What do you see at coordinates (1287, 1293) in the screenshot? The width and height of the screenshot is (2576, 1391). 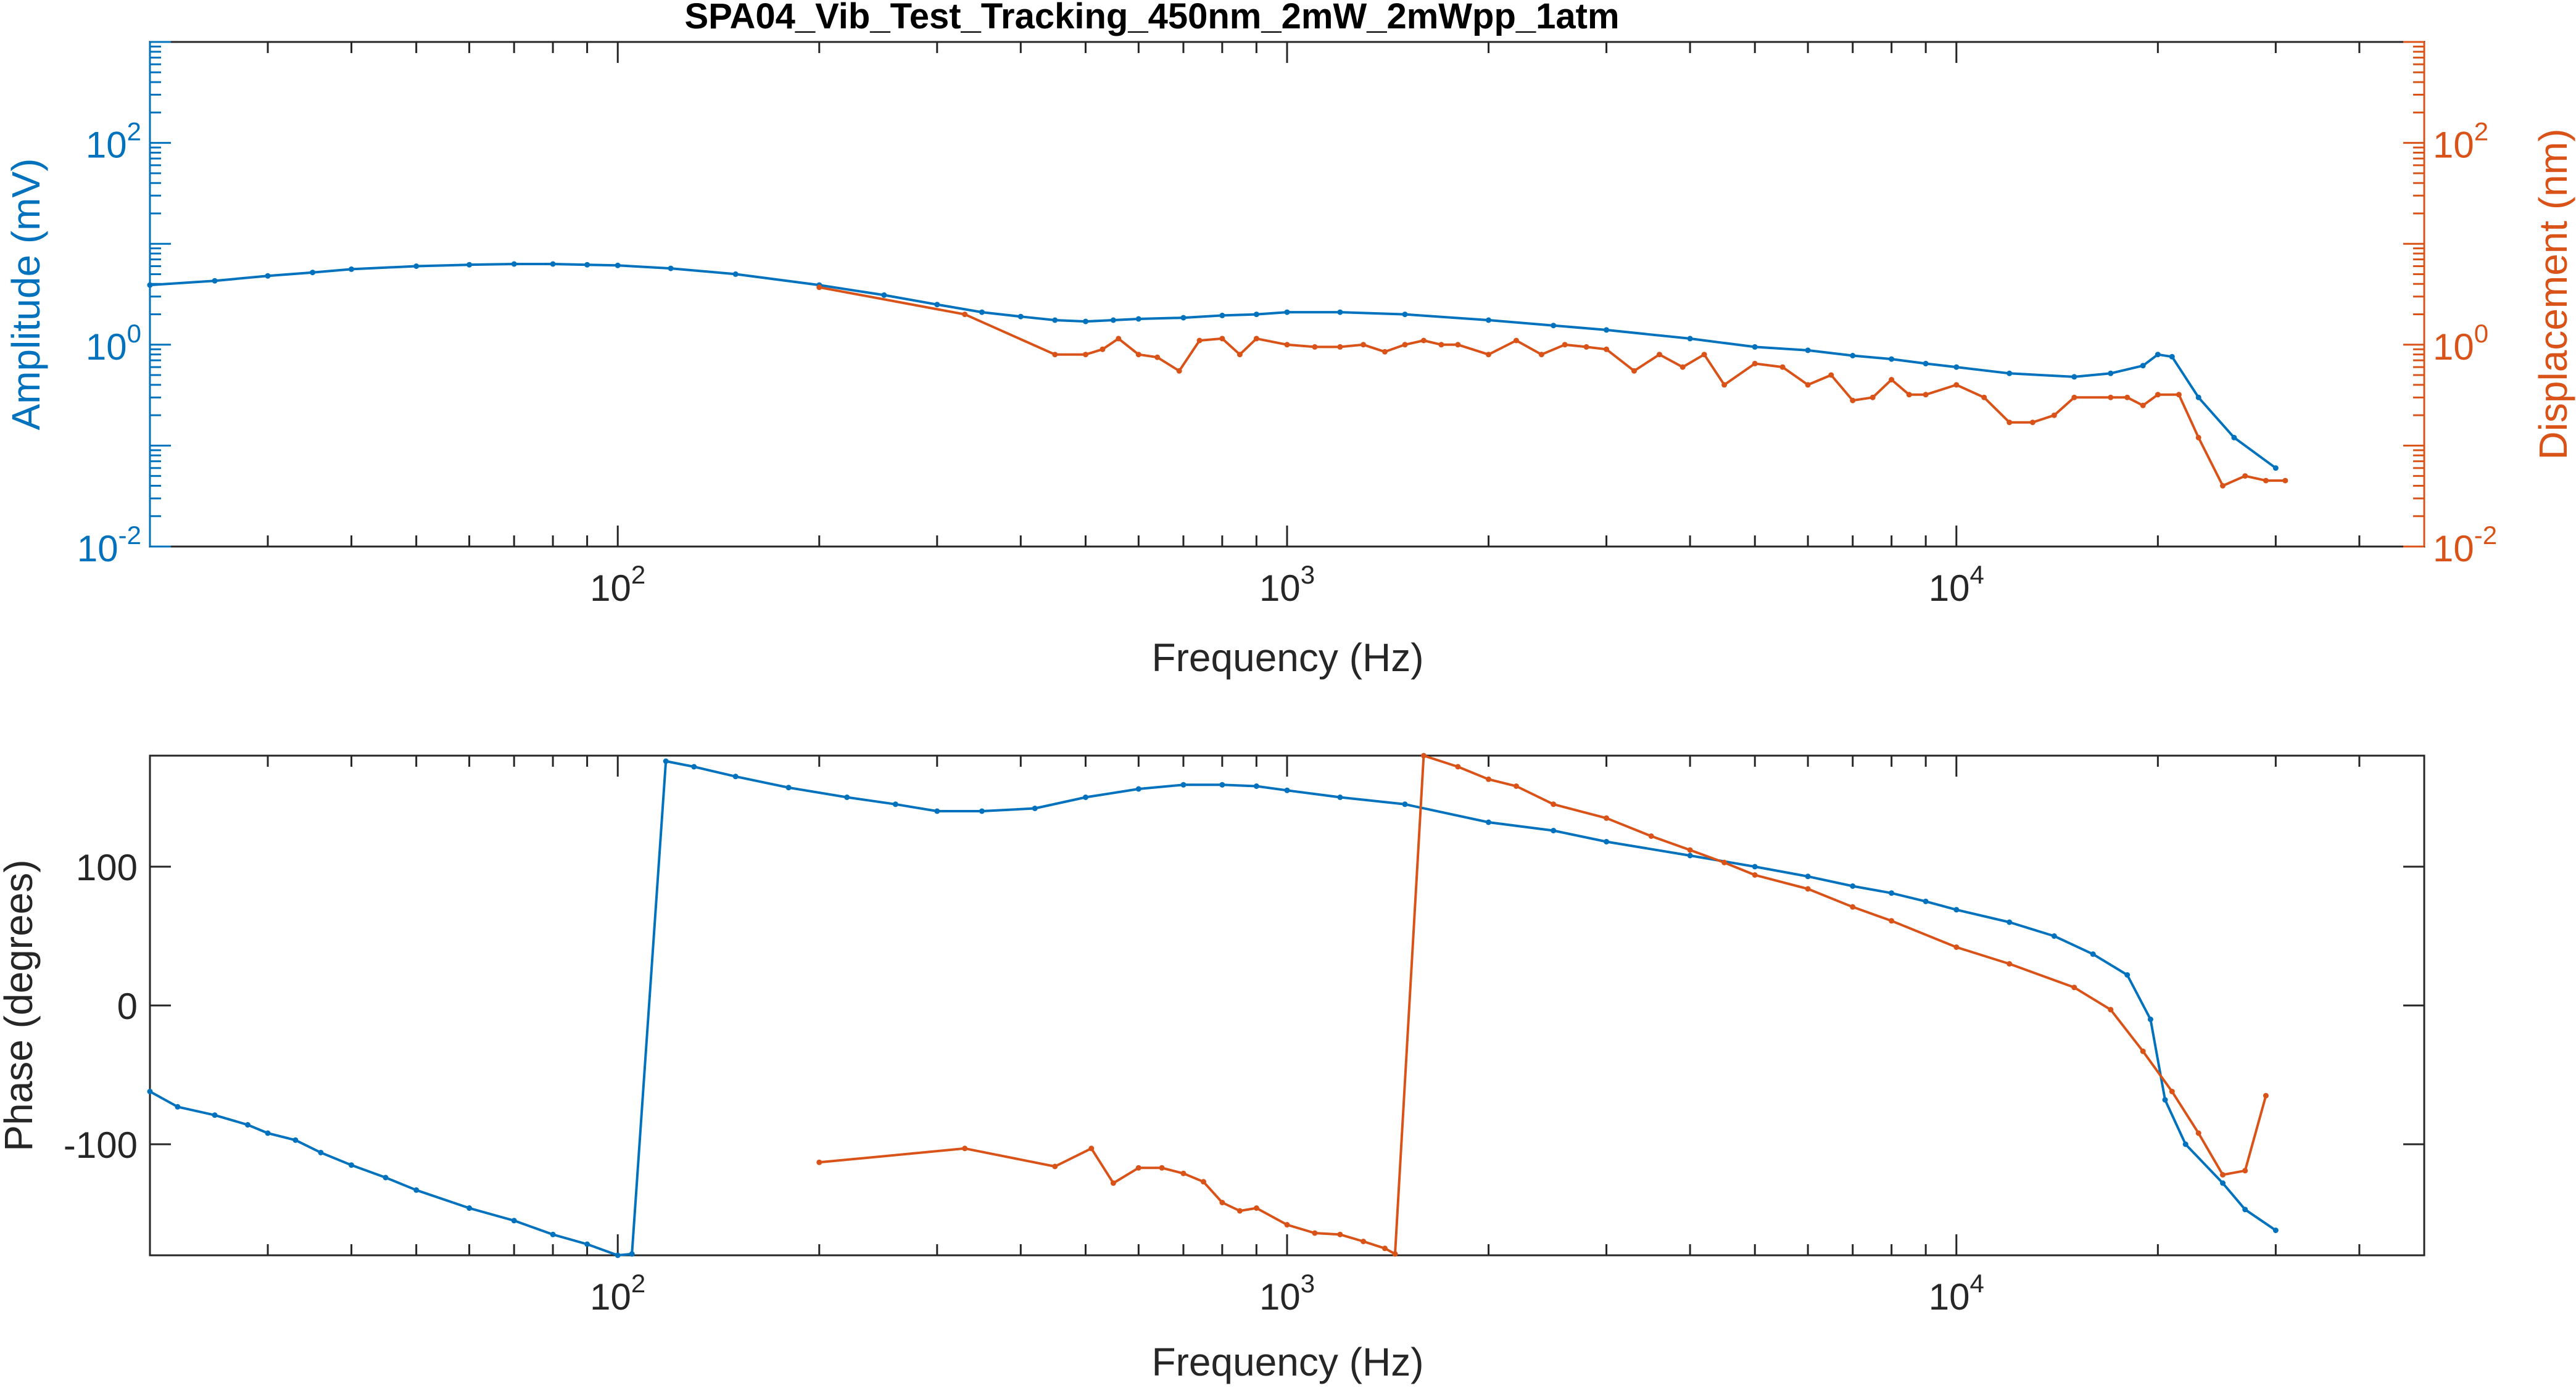 I see `phase-x-tick-label: 10³` at bounding box center [1287, 1293].